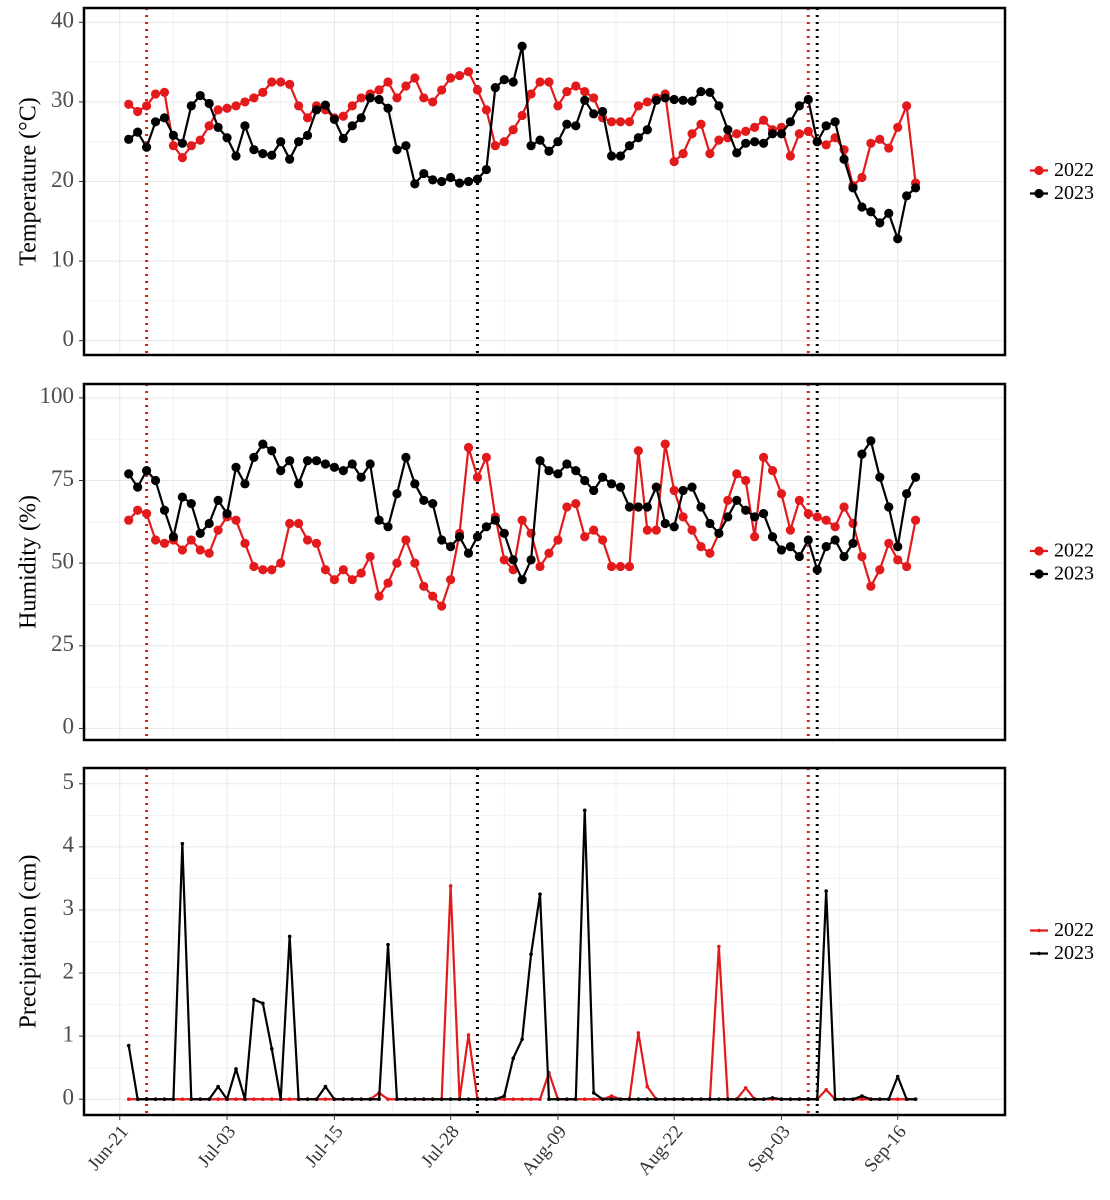 The height and width of the screenshot is (1200, 1110). I want to click on x-tick-label: Aug-22, so click(660, 1151).